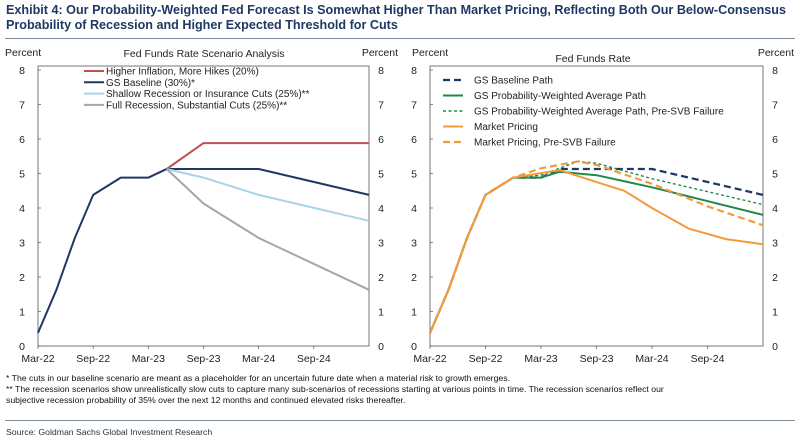  What do you see at coordinates (513, 81) in the screenshot?
I see `legend-label: GS Baseline Path` at bounding box center [513, 81].